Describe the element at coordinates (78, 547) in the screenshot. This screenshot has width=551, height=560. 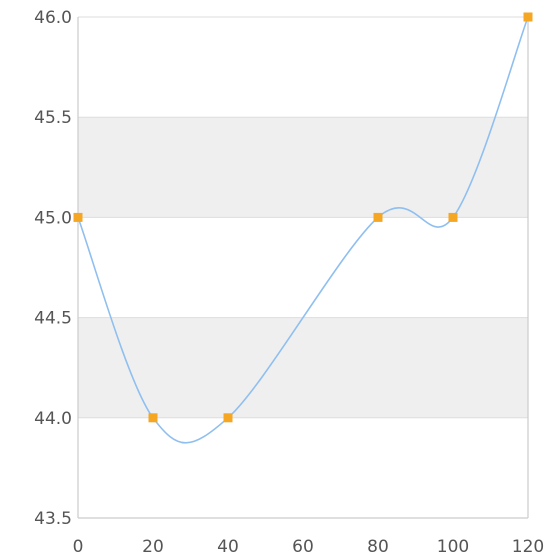
I see `x-tick-label: 0` at that location.